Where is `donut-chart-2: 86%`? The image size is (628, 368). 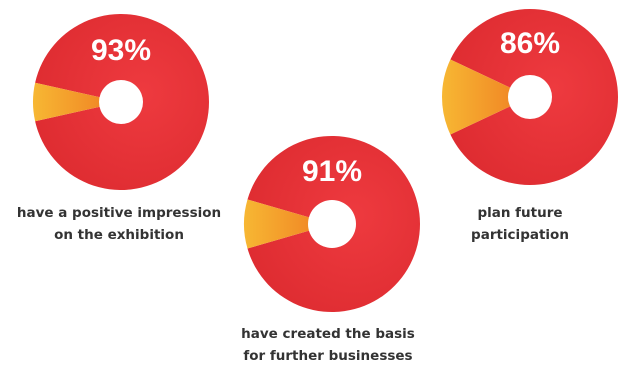 donut-chart-2: 86% is located at coordinates (530, 97).